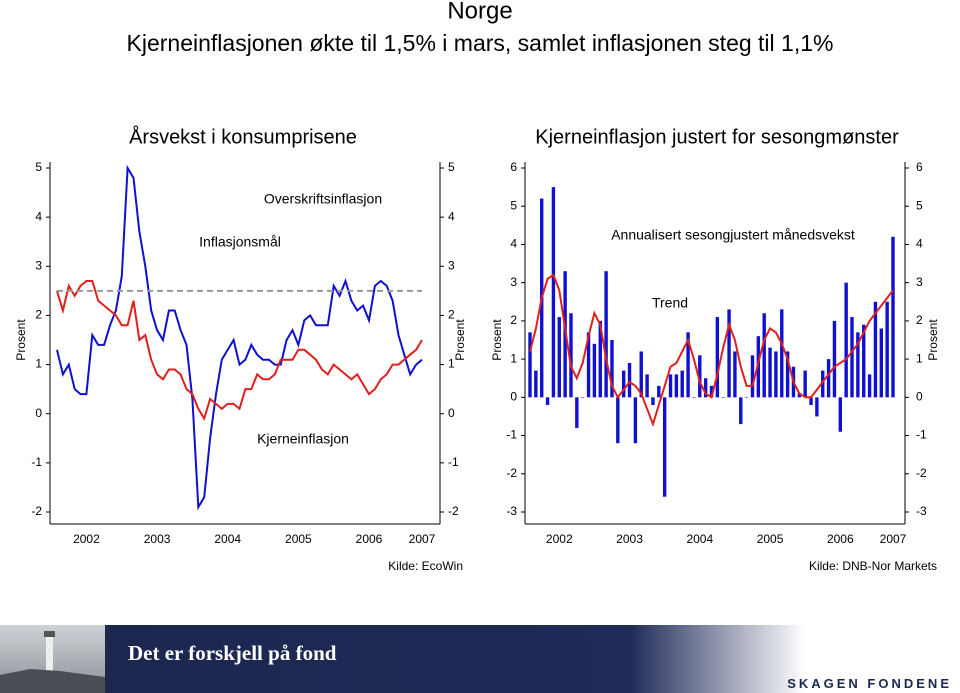  I want to click on chart-title: Årsvekst i konsumprisene, so click(243, 136).